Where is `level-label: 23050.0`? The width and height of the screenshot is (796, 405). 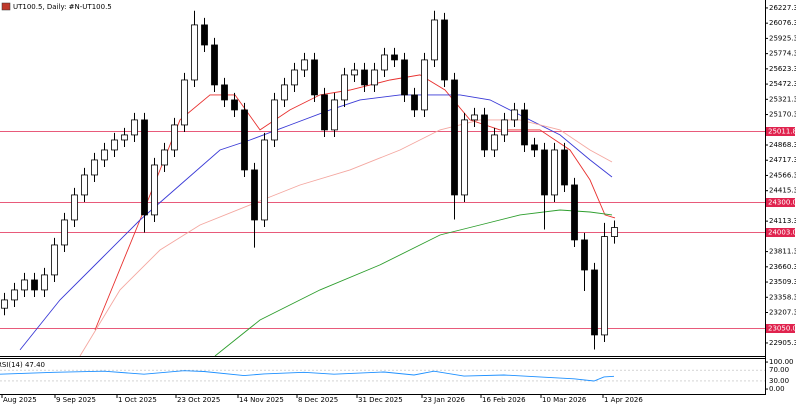
level-label: 23050.0 is located at coordinates (782, 329).